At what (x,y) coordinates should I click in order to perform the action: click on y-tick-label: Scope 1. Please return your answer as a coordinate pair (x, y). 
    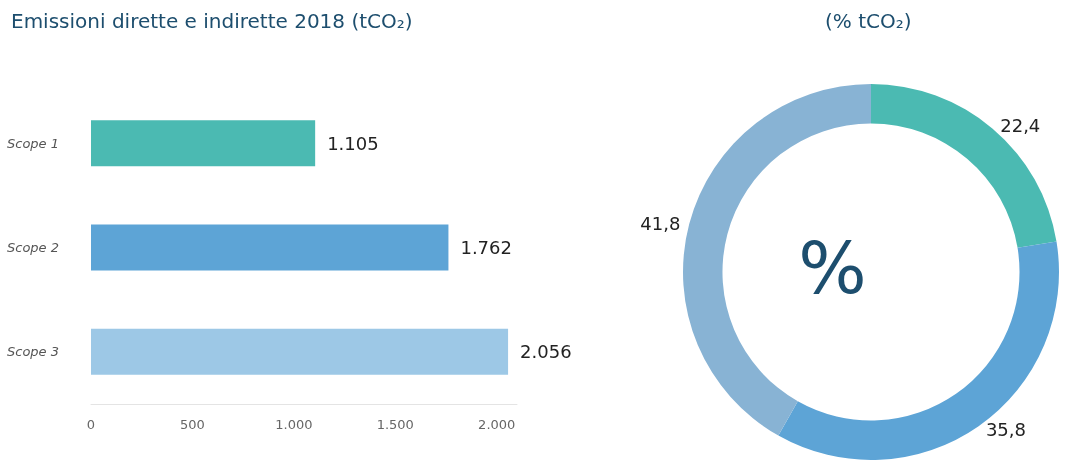
    Looking at the image, I should click on (33, 143).